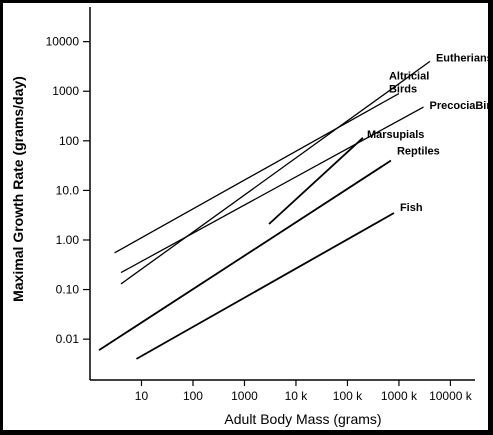  Describe the element at coordinates (399, 396) in the screenshot. I see `x-tick-label: 1000 k` at that location.